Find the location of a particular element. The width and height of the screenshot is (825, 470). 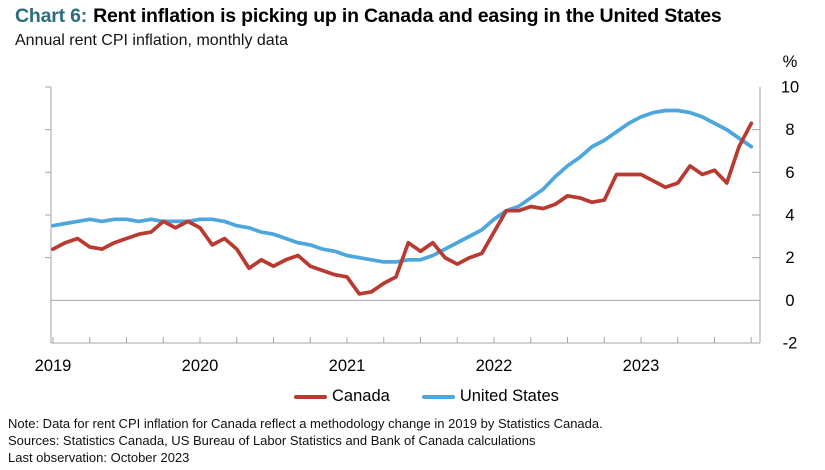

chart-legend: Canada United States is located at coordinates (426, 396).